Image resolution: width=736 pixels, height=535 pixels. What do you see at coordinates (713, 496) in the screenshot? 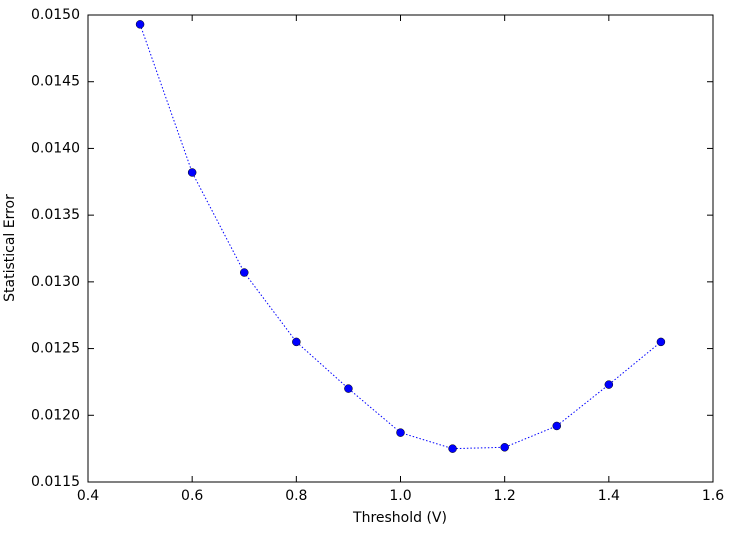
I see `x-tick-label: 1.6` at bounding box center [713, 496].